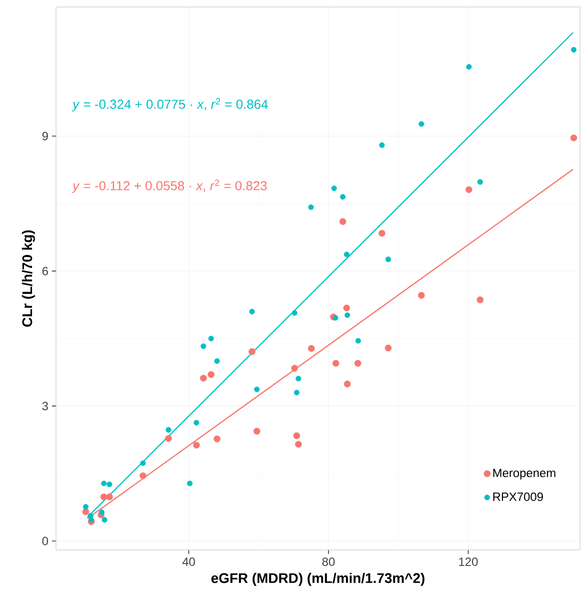 Image resolution: width=587 pixels, height=603 pixels. Describe the element at coordinates (45, 271) in the screenshot. I see `y-tick-label: 6` at that location.